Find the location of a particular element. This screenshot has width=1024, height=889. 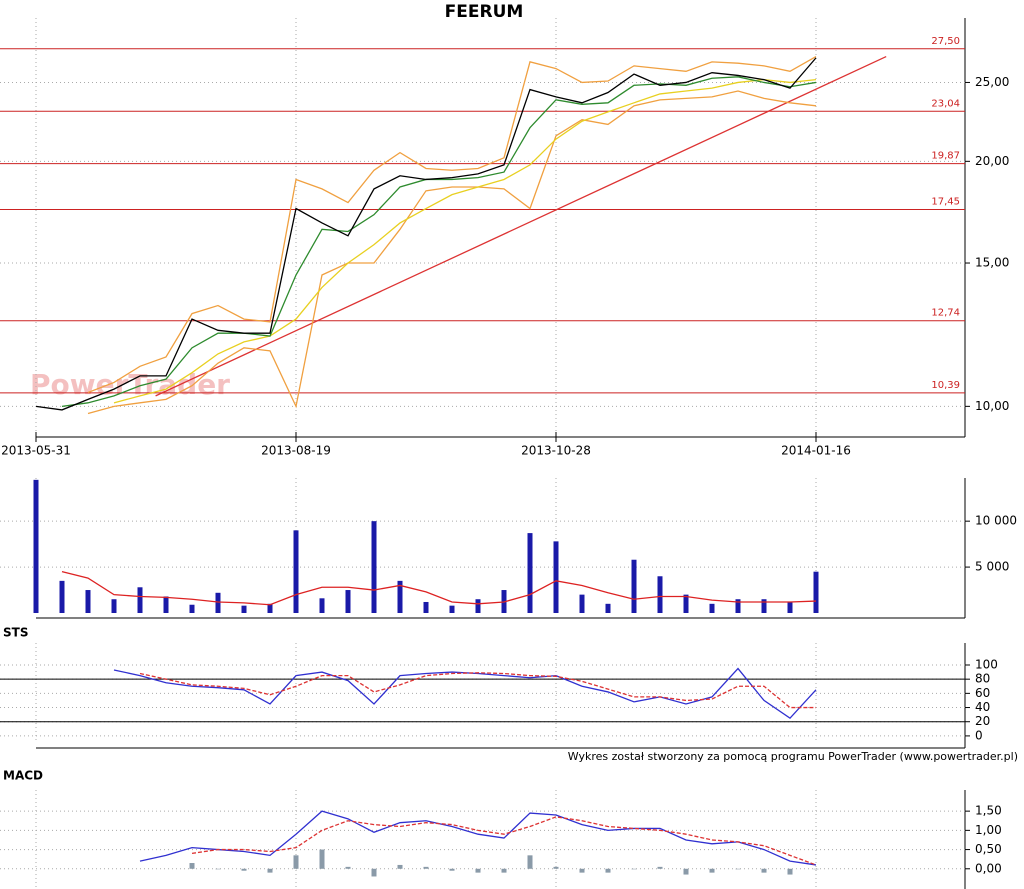

y-tick-label: 100 is located at coordinates (986, 664).